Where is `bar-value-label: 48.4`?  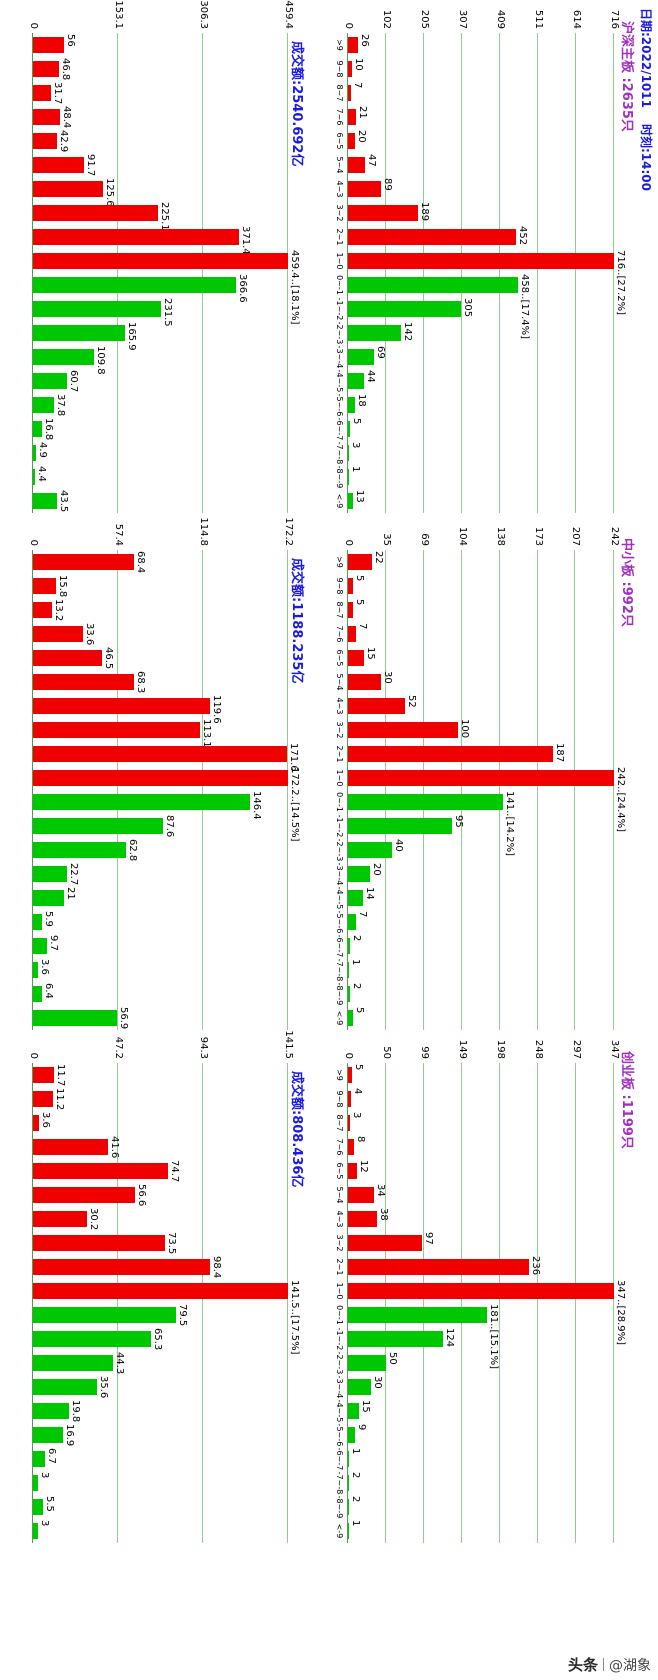 bar-value-label: 48.4 is located at coordinates (66, 117).